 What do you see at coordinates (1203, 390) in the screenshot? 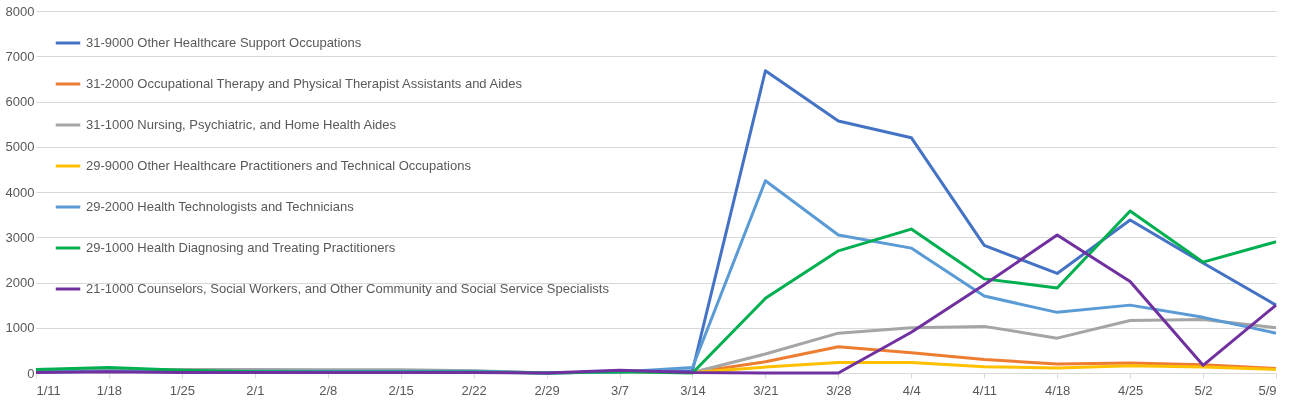
I see `x-tick-label: 5/2` at bounding box center [1203, 390].